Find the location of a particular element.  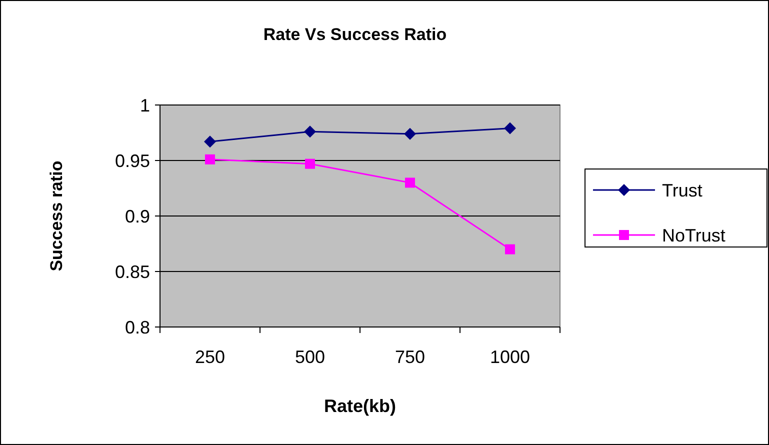

x-tick-label: 1000 is located at coordinates (510, 357).